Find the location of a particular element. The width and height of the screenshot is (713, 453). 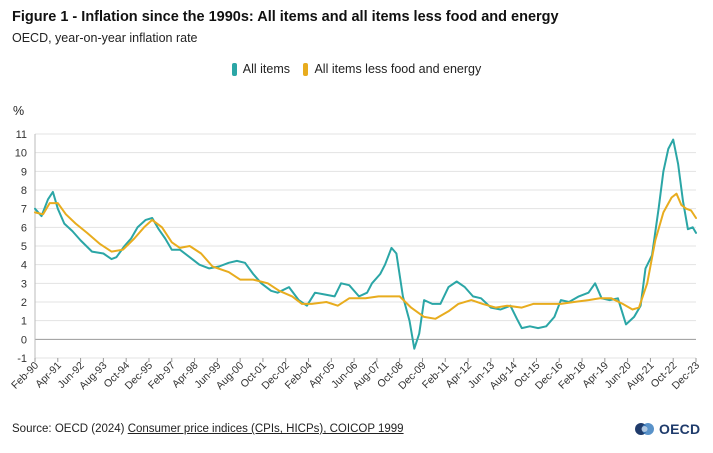

y-tick-label: 9 is located at coordinates (24, 172).